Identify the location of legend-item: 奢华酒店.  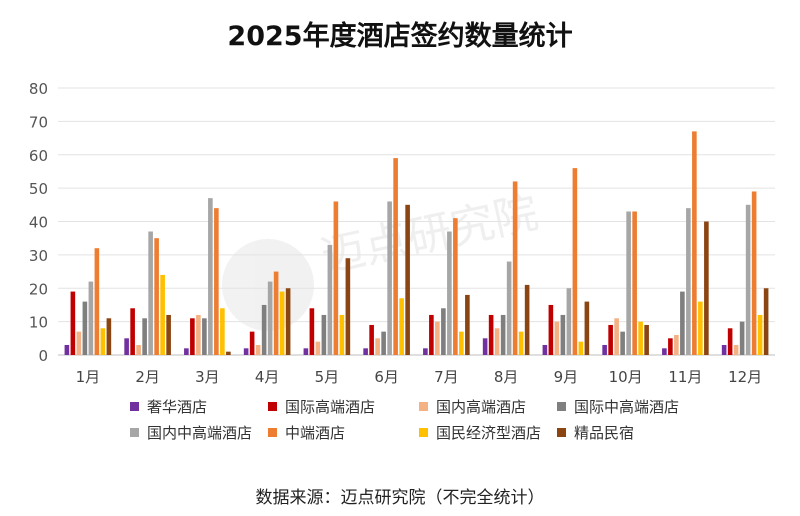
(168, 406).